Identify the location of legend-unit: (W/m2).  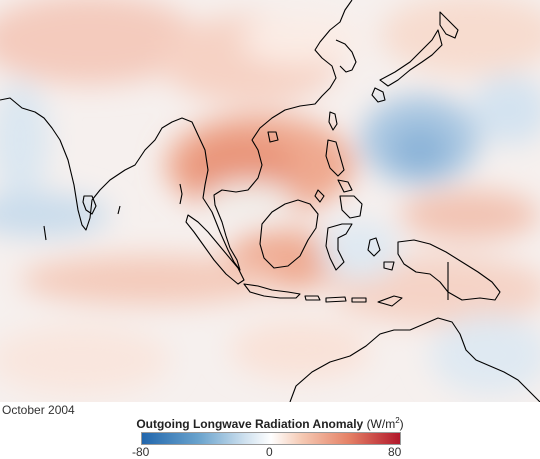
(385, 423).